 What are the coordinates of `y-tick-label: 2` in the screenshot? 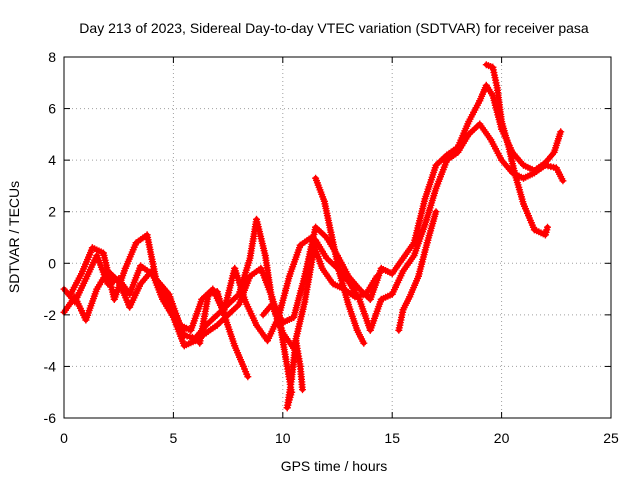 It's located at (52, 212).